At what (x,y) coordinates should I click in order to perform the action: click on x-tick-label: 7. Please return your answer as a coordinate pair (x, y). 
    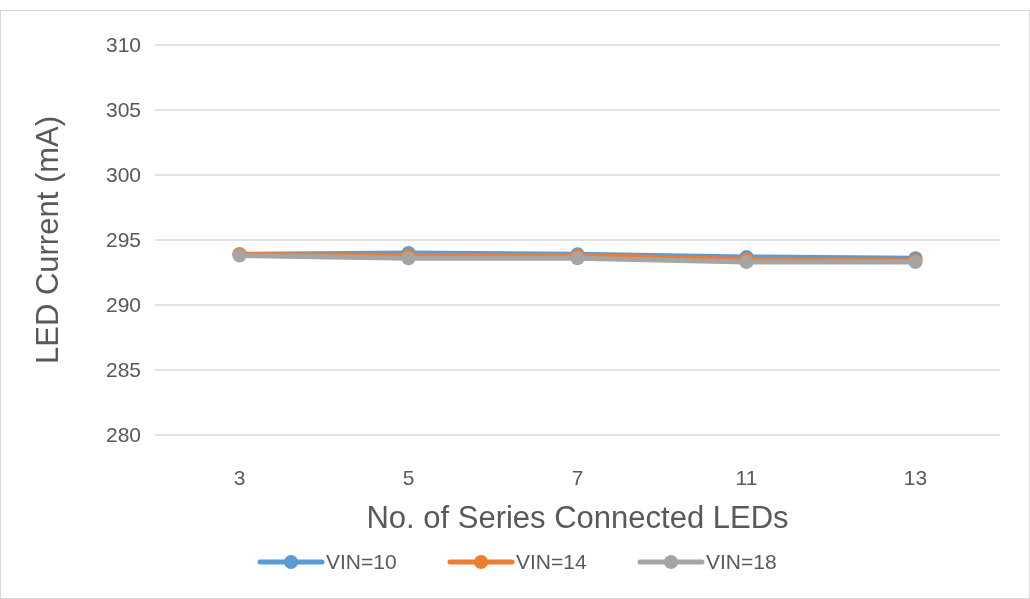
    Looking at the image, I should click on (577, 477).